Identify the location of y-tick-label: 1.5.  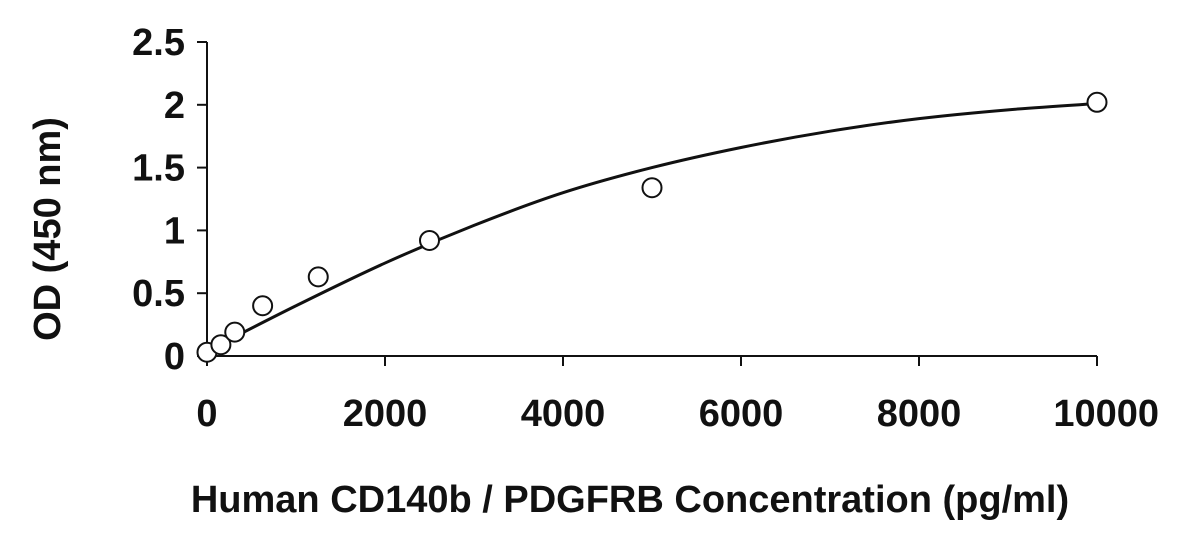
(158, 169).